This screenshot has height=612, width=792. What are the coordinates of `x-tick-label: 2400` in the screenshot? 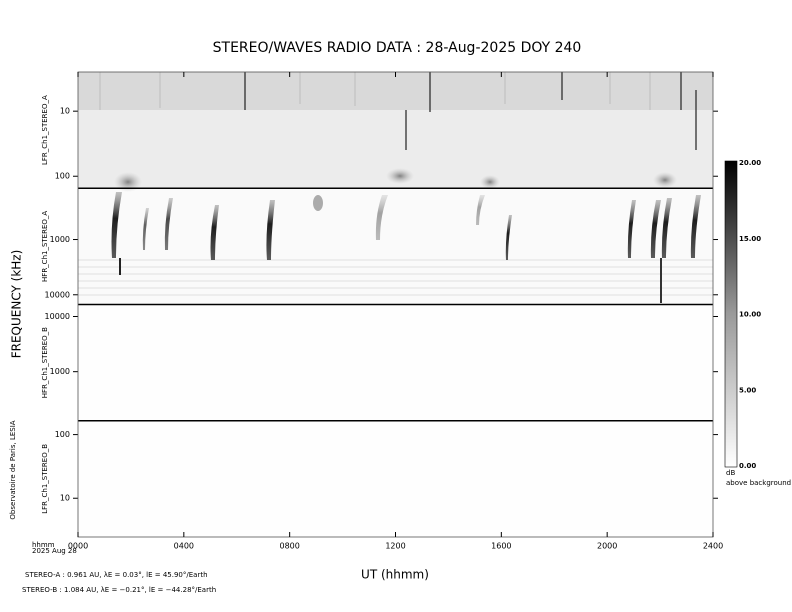 It's located at (713, 546).